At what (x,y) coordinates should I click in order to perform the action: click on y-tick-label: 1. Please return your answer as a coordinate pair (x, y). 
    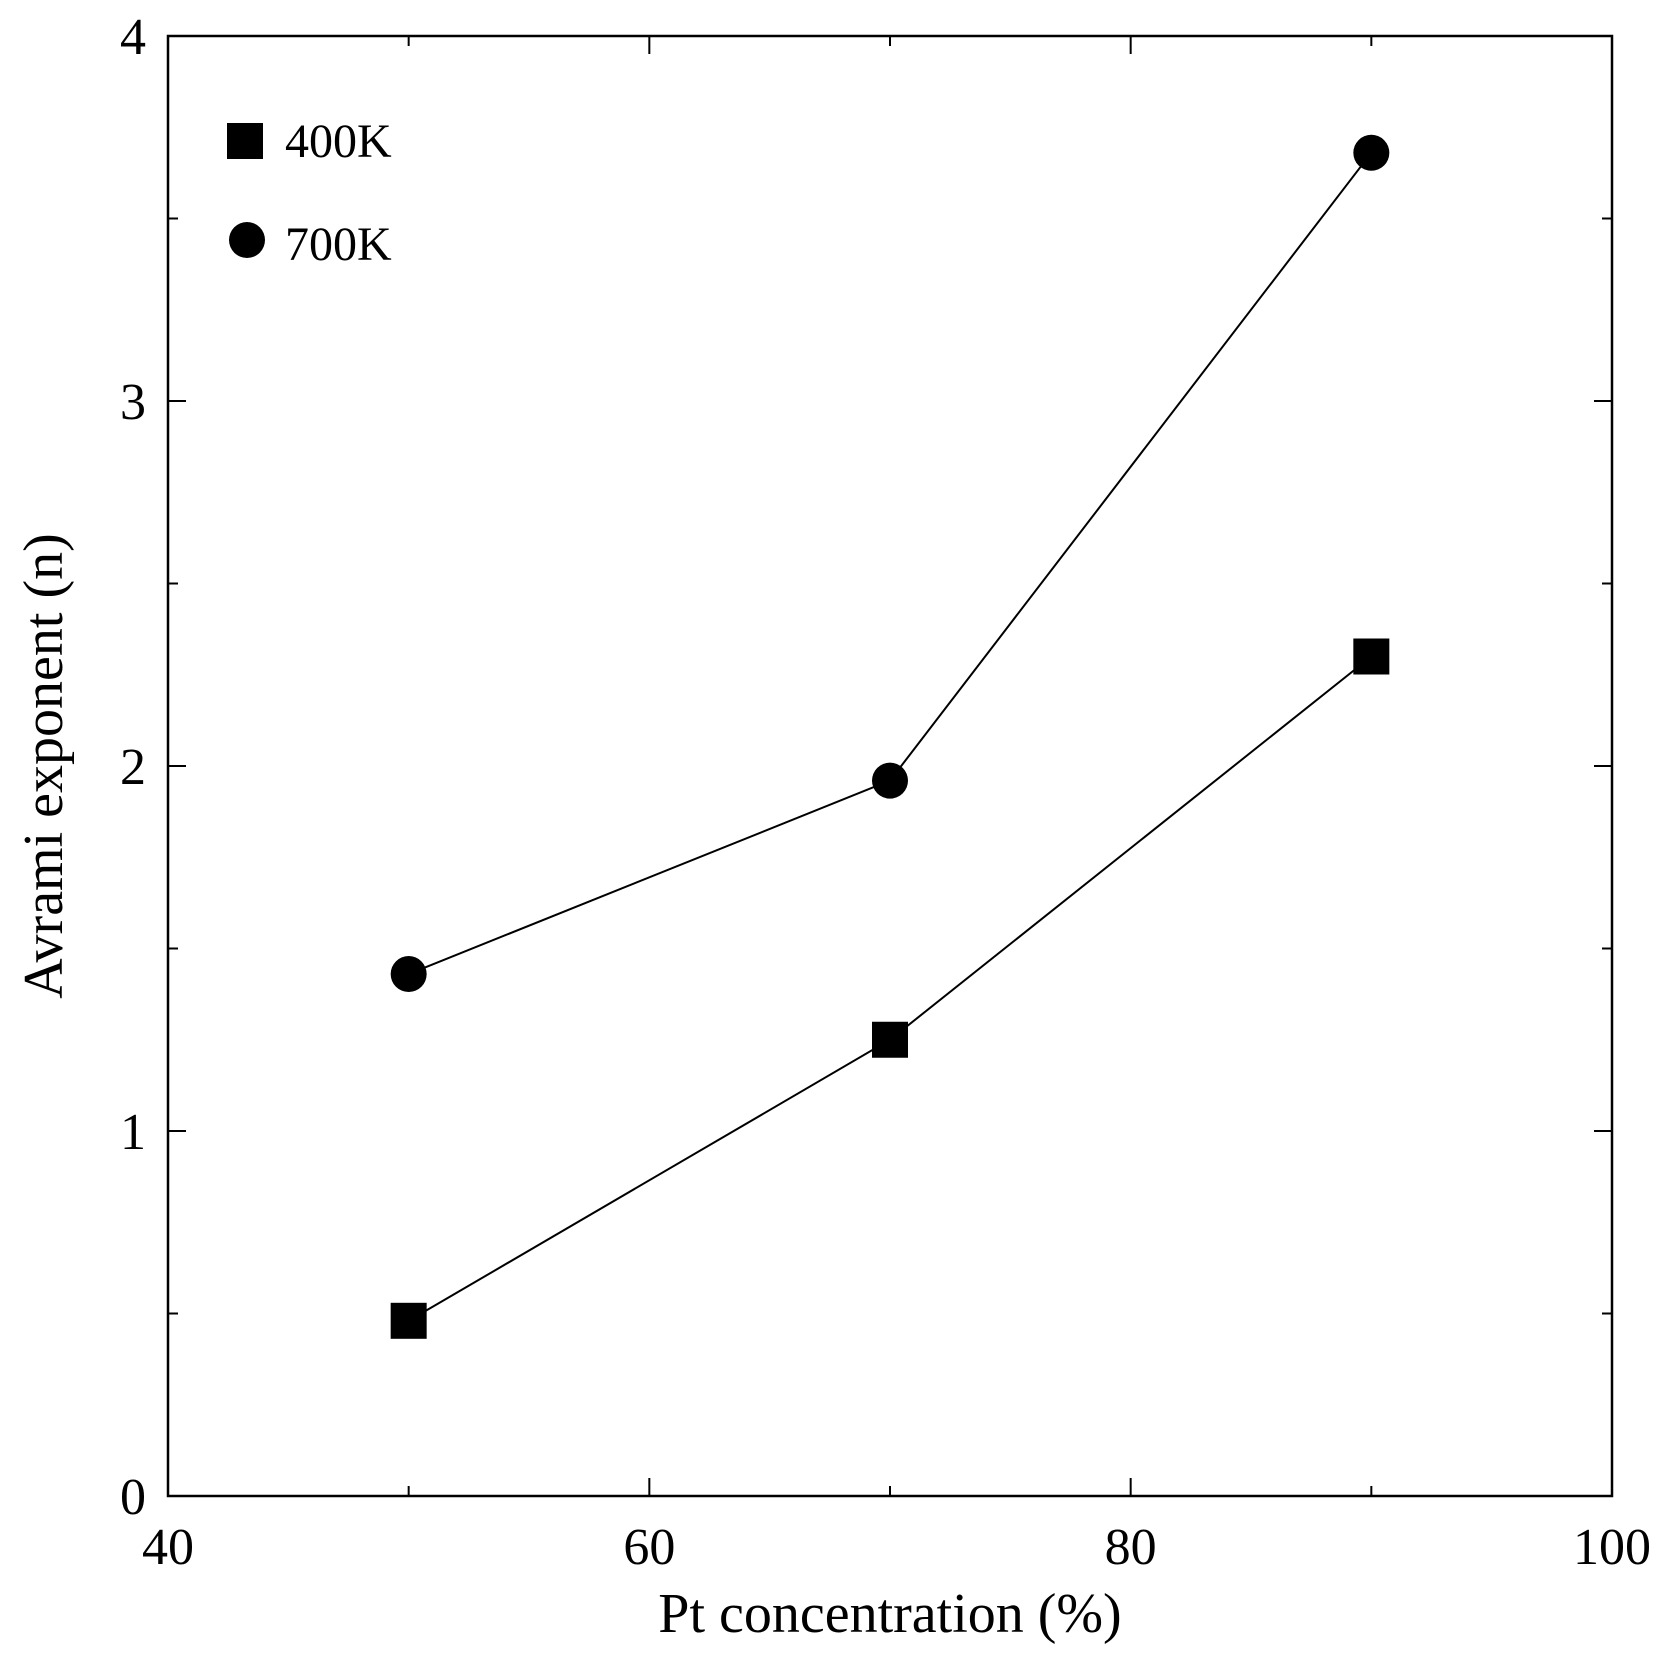
    Looking at the image, I should click on (133, 1132).